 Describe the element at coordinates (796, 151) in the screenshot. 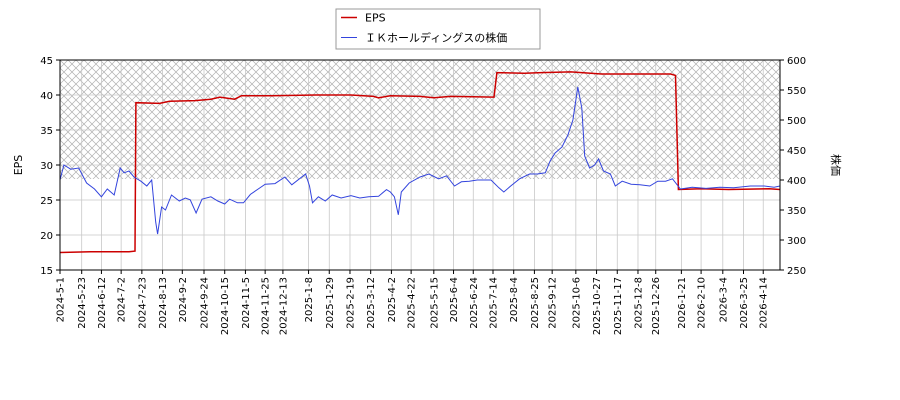

I see `right-tick-label: 450` at that location.